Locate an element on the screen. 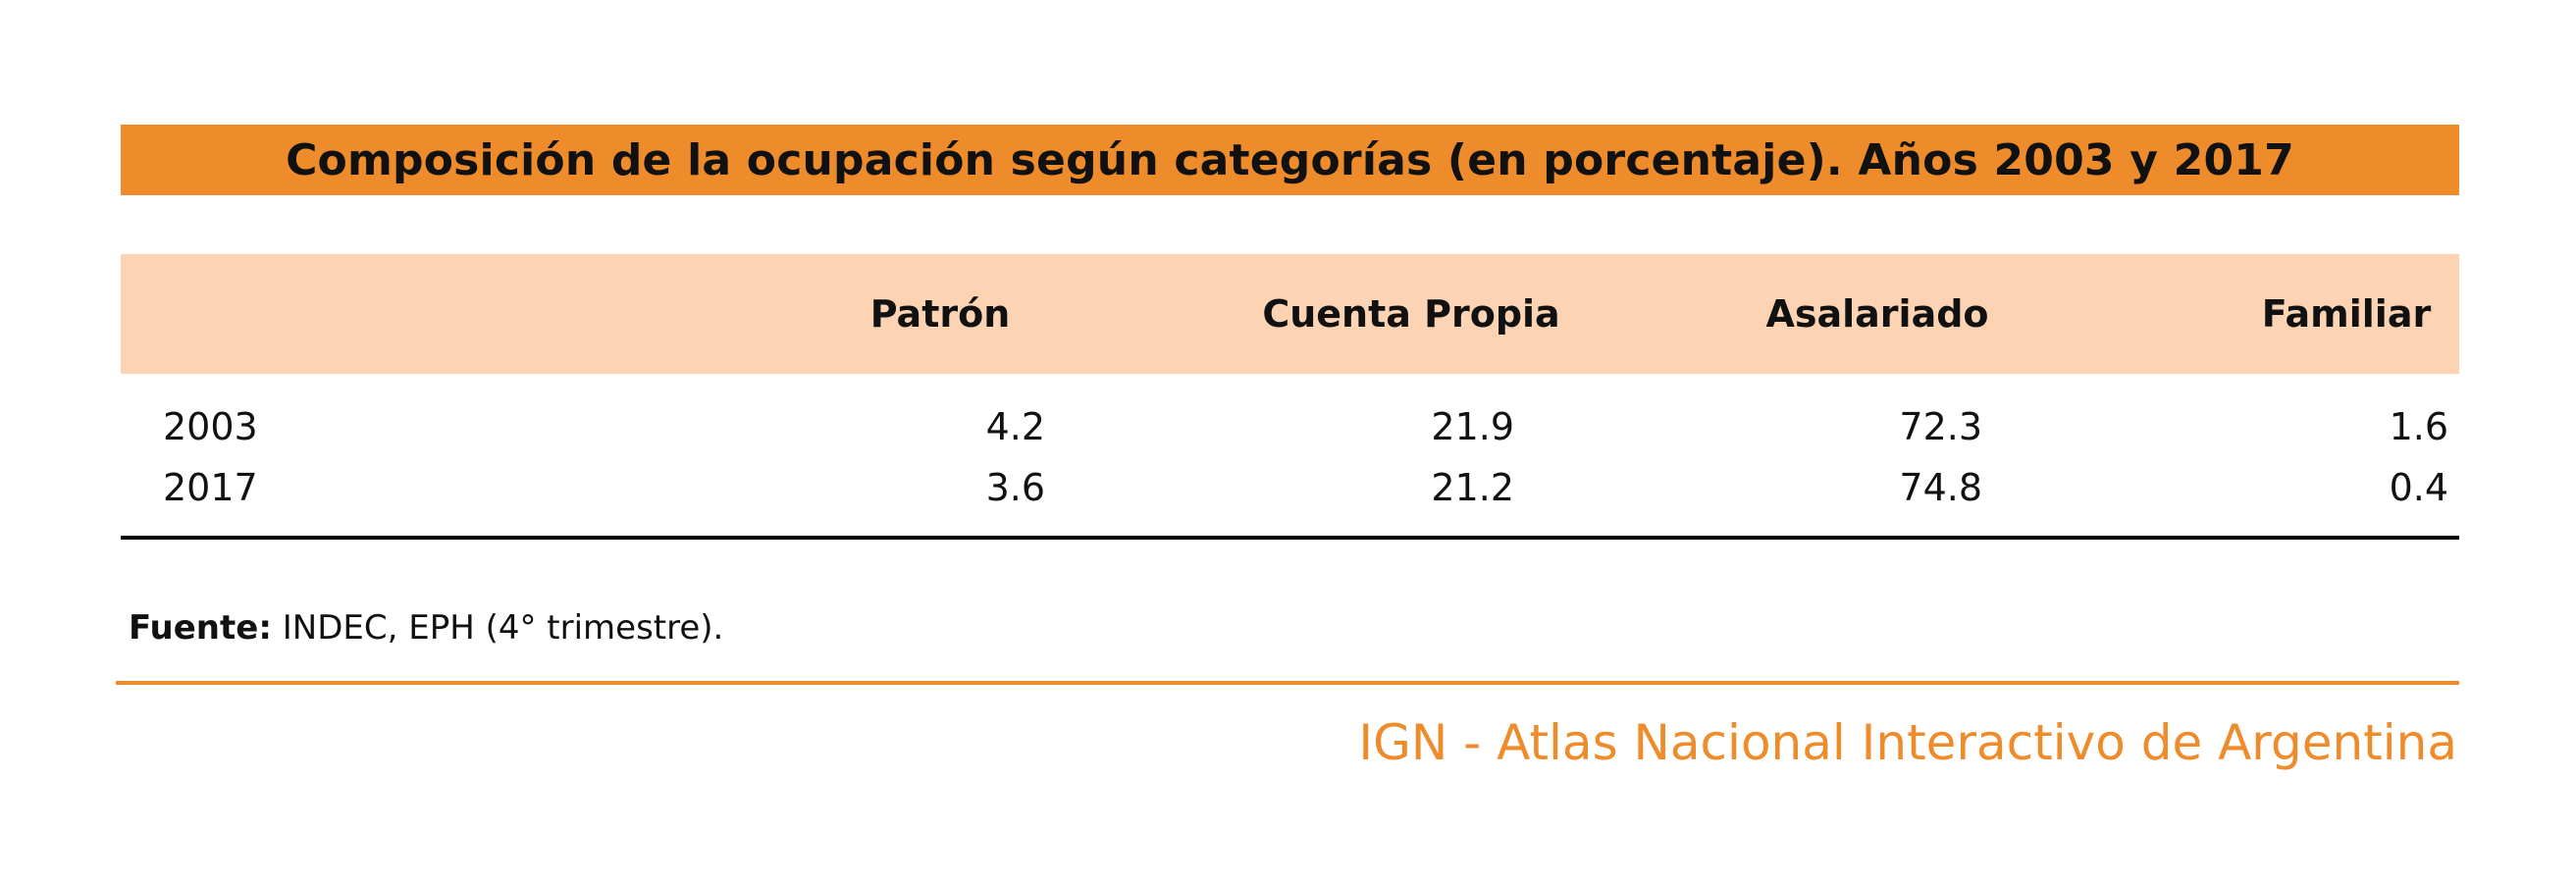  table-cell: 4.2 is located at coordinates (1015, 426).